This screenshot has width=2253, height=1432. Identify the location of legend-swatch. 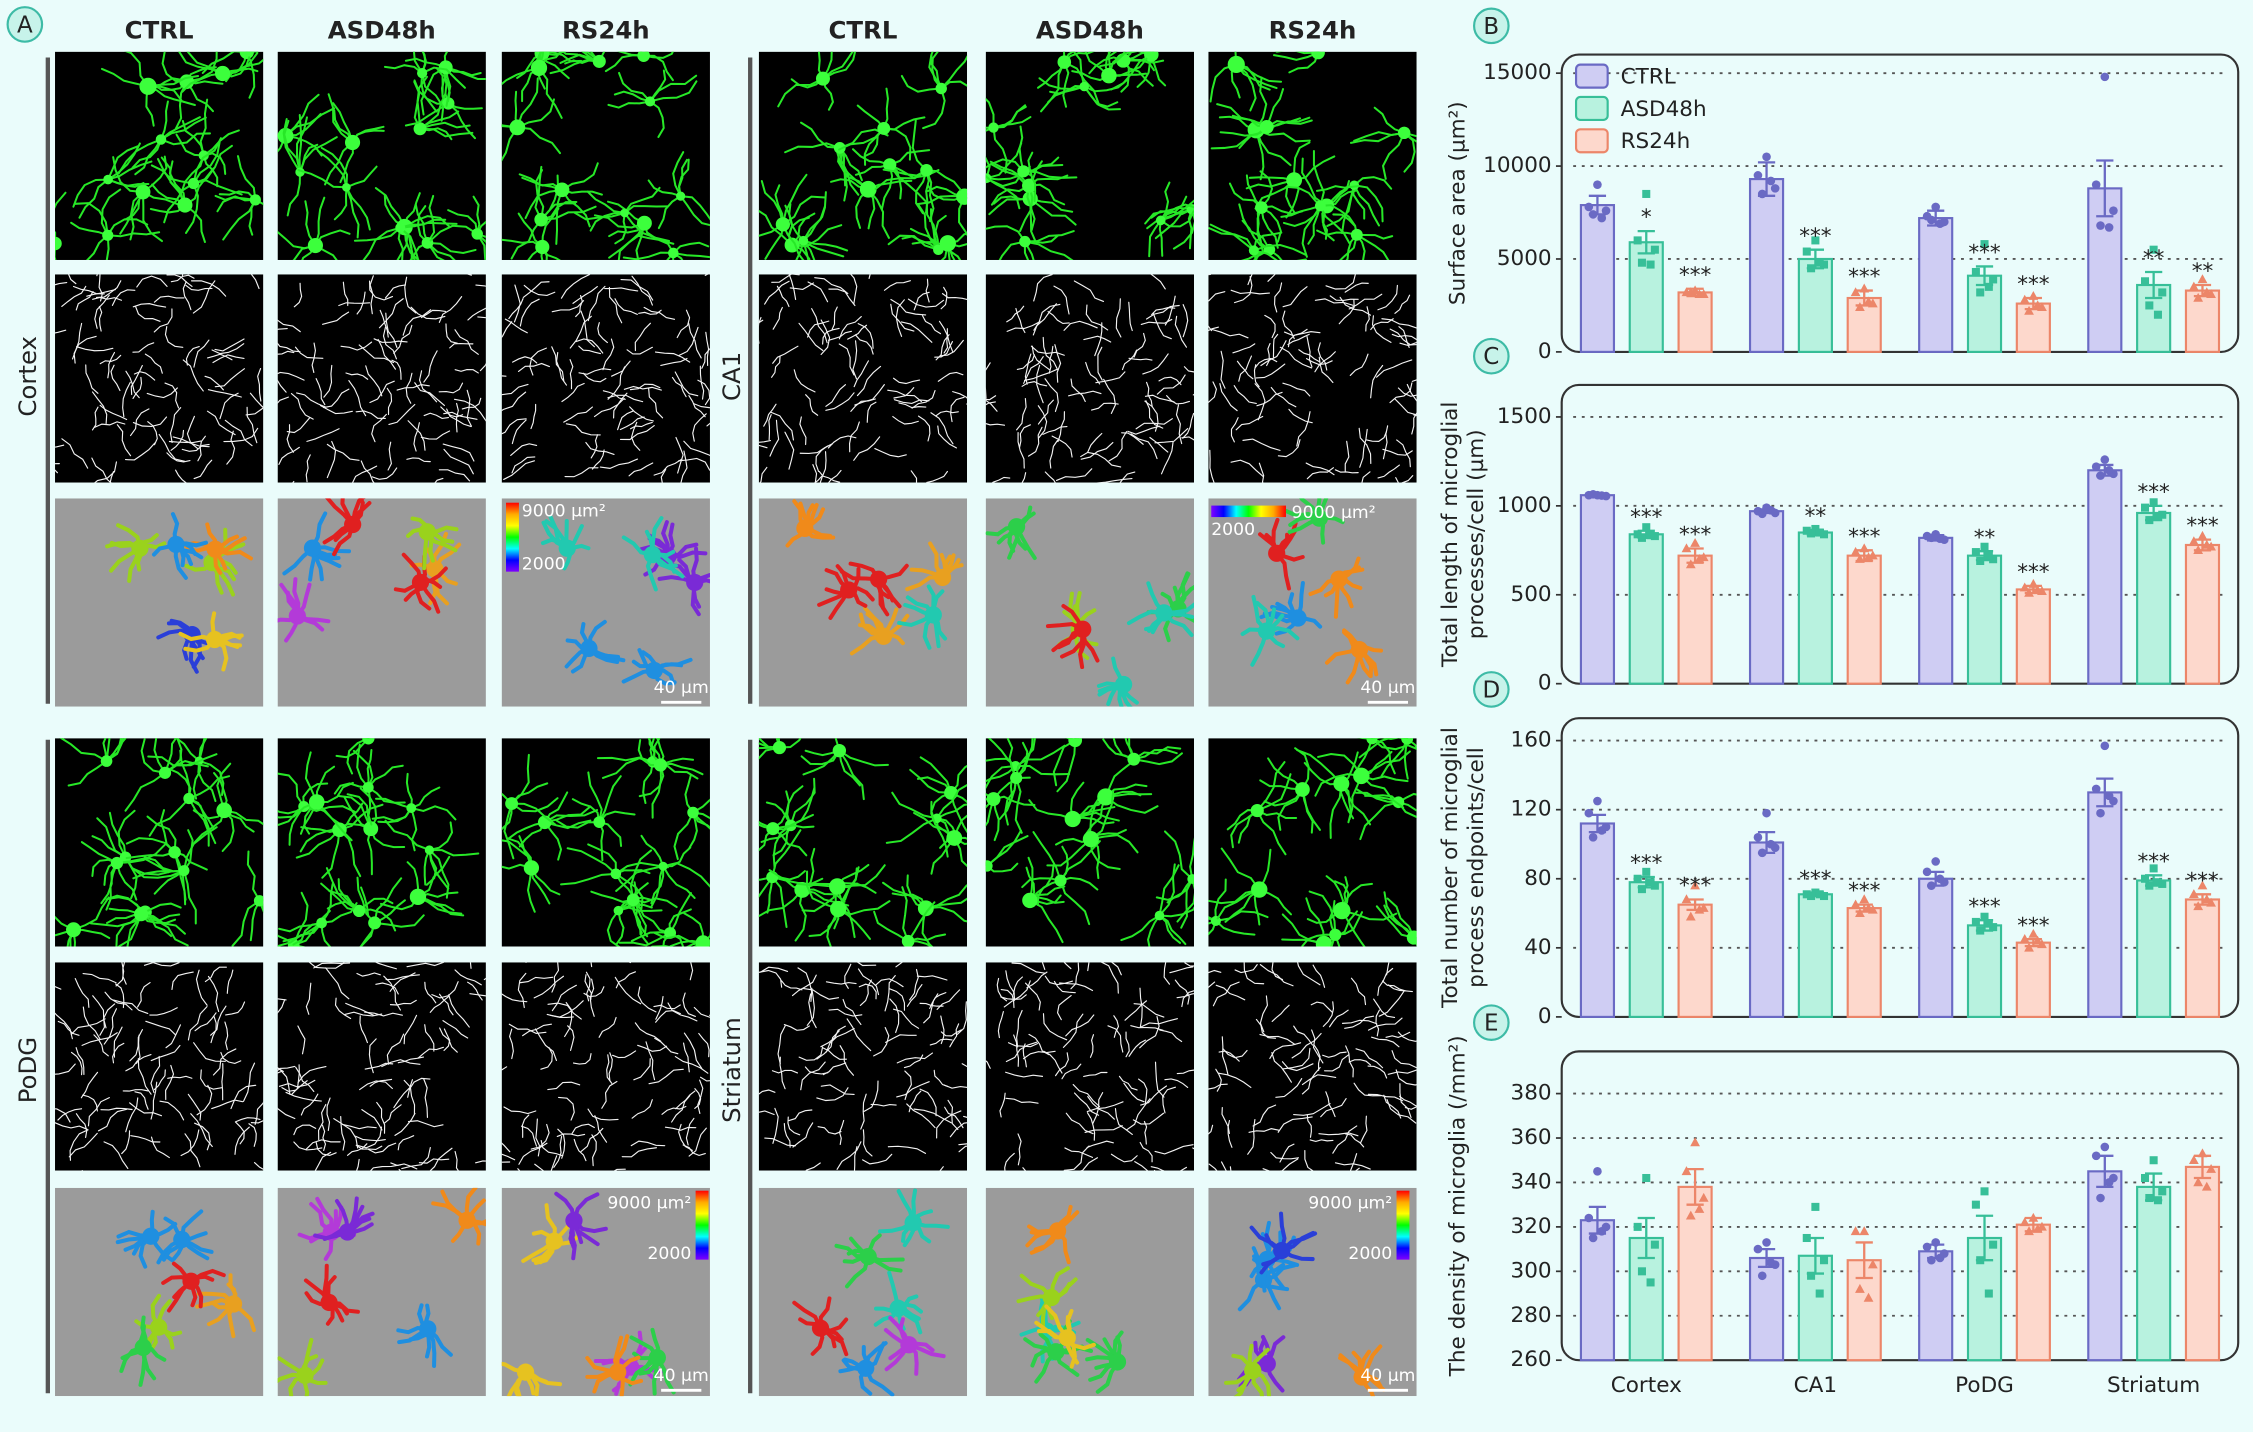
(1591, 76).